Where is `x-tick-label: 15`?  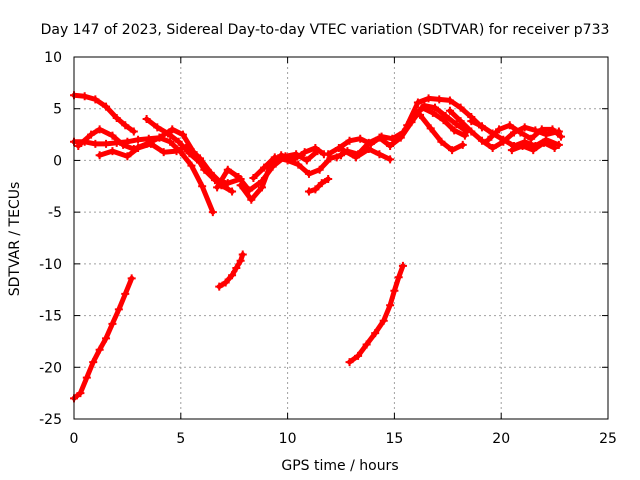 x-tick-label: 15 is located at coordinates (394, 439).